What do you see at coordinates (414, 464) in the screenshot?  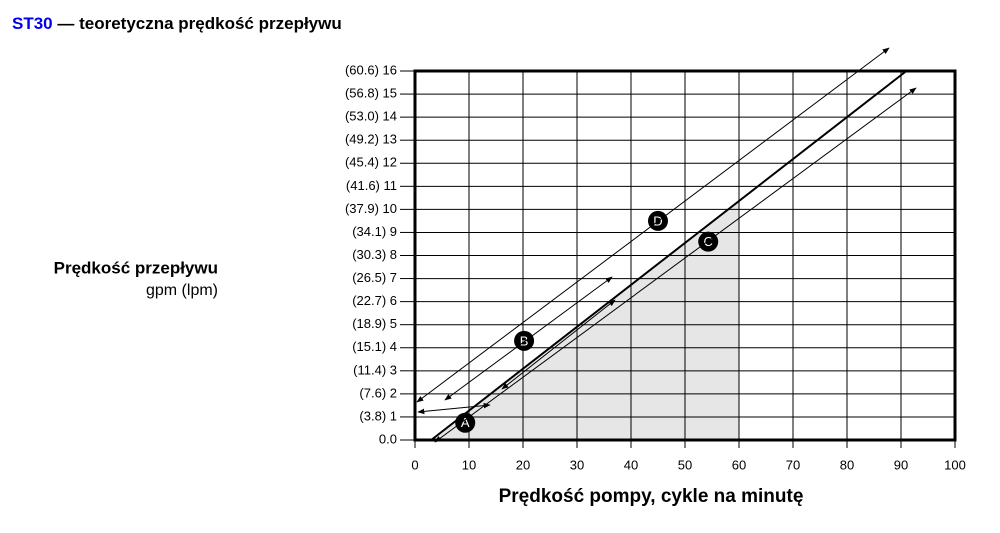 I see `x-tick-label: 0` at bounding box center [414, 464].